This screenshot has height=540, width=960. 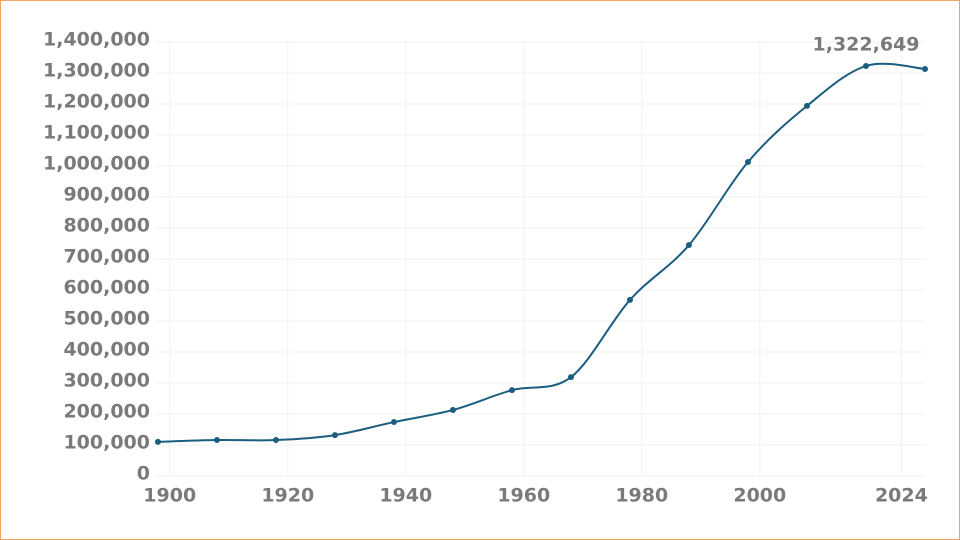 I want to click on y-tick-label: 200,000, so click(x=106, y=412).